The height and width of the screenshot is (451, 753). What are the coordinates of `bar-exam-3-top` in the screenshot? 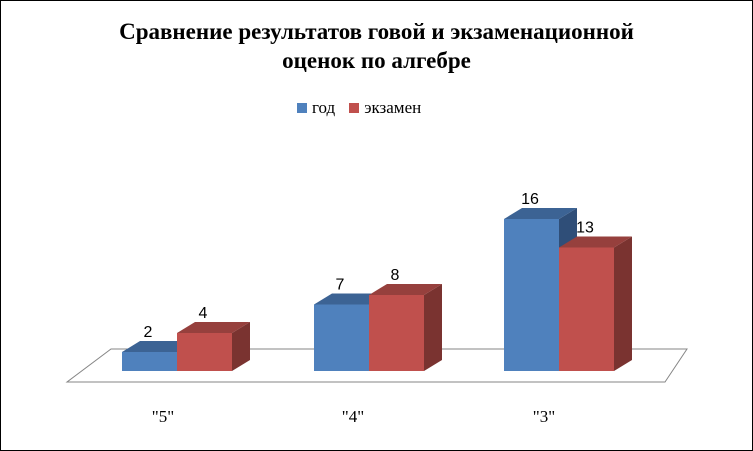 It's located at (595, 242).